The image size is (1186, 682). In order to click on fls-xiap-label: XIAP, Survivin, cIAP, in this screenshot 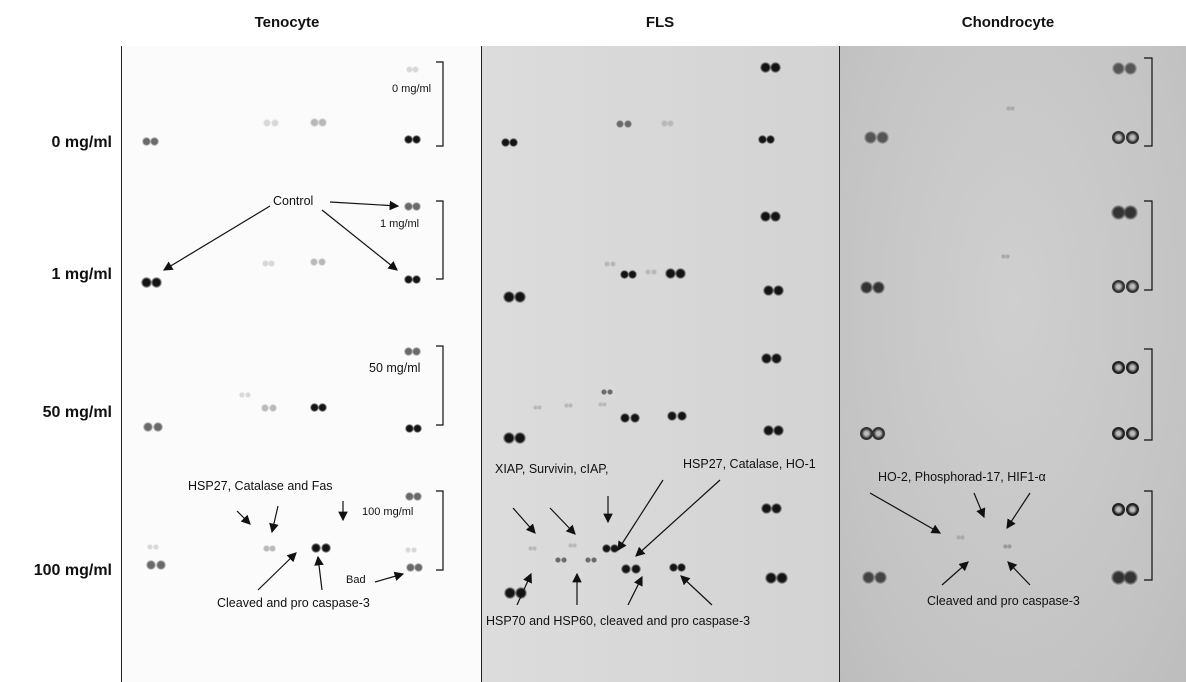, I will do `click(552, 469)`.